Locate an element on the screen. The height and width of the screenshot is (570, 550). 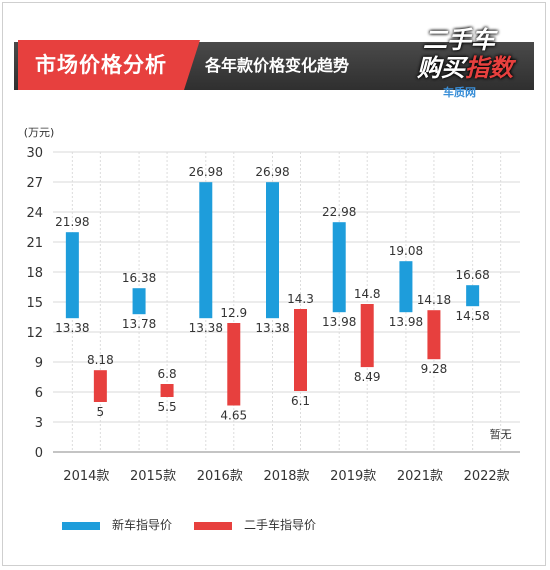
used-car-low-label: 6.1 is located at coordinates (300, 401).